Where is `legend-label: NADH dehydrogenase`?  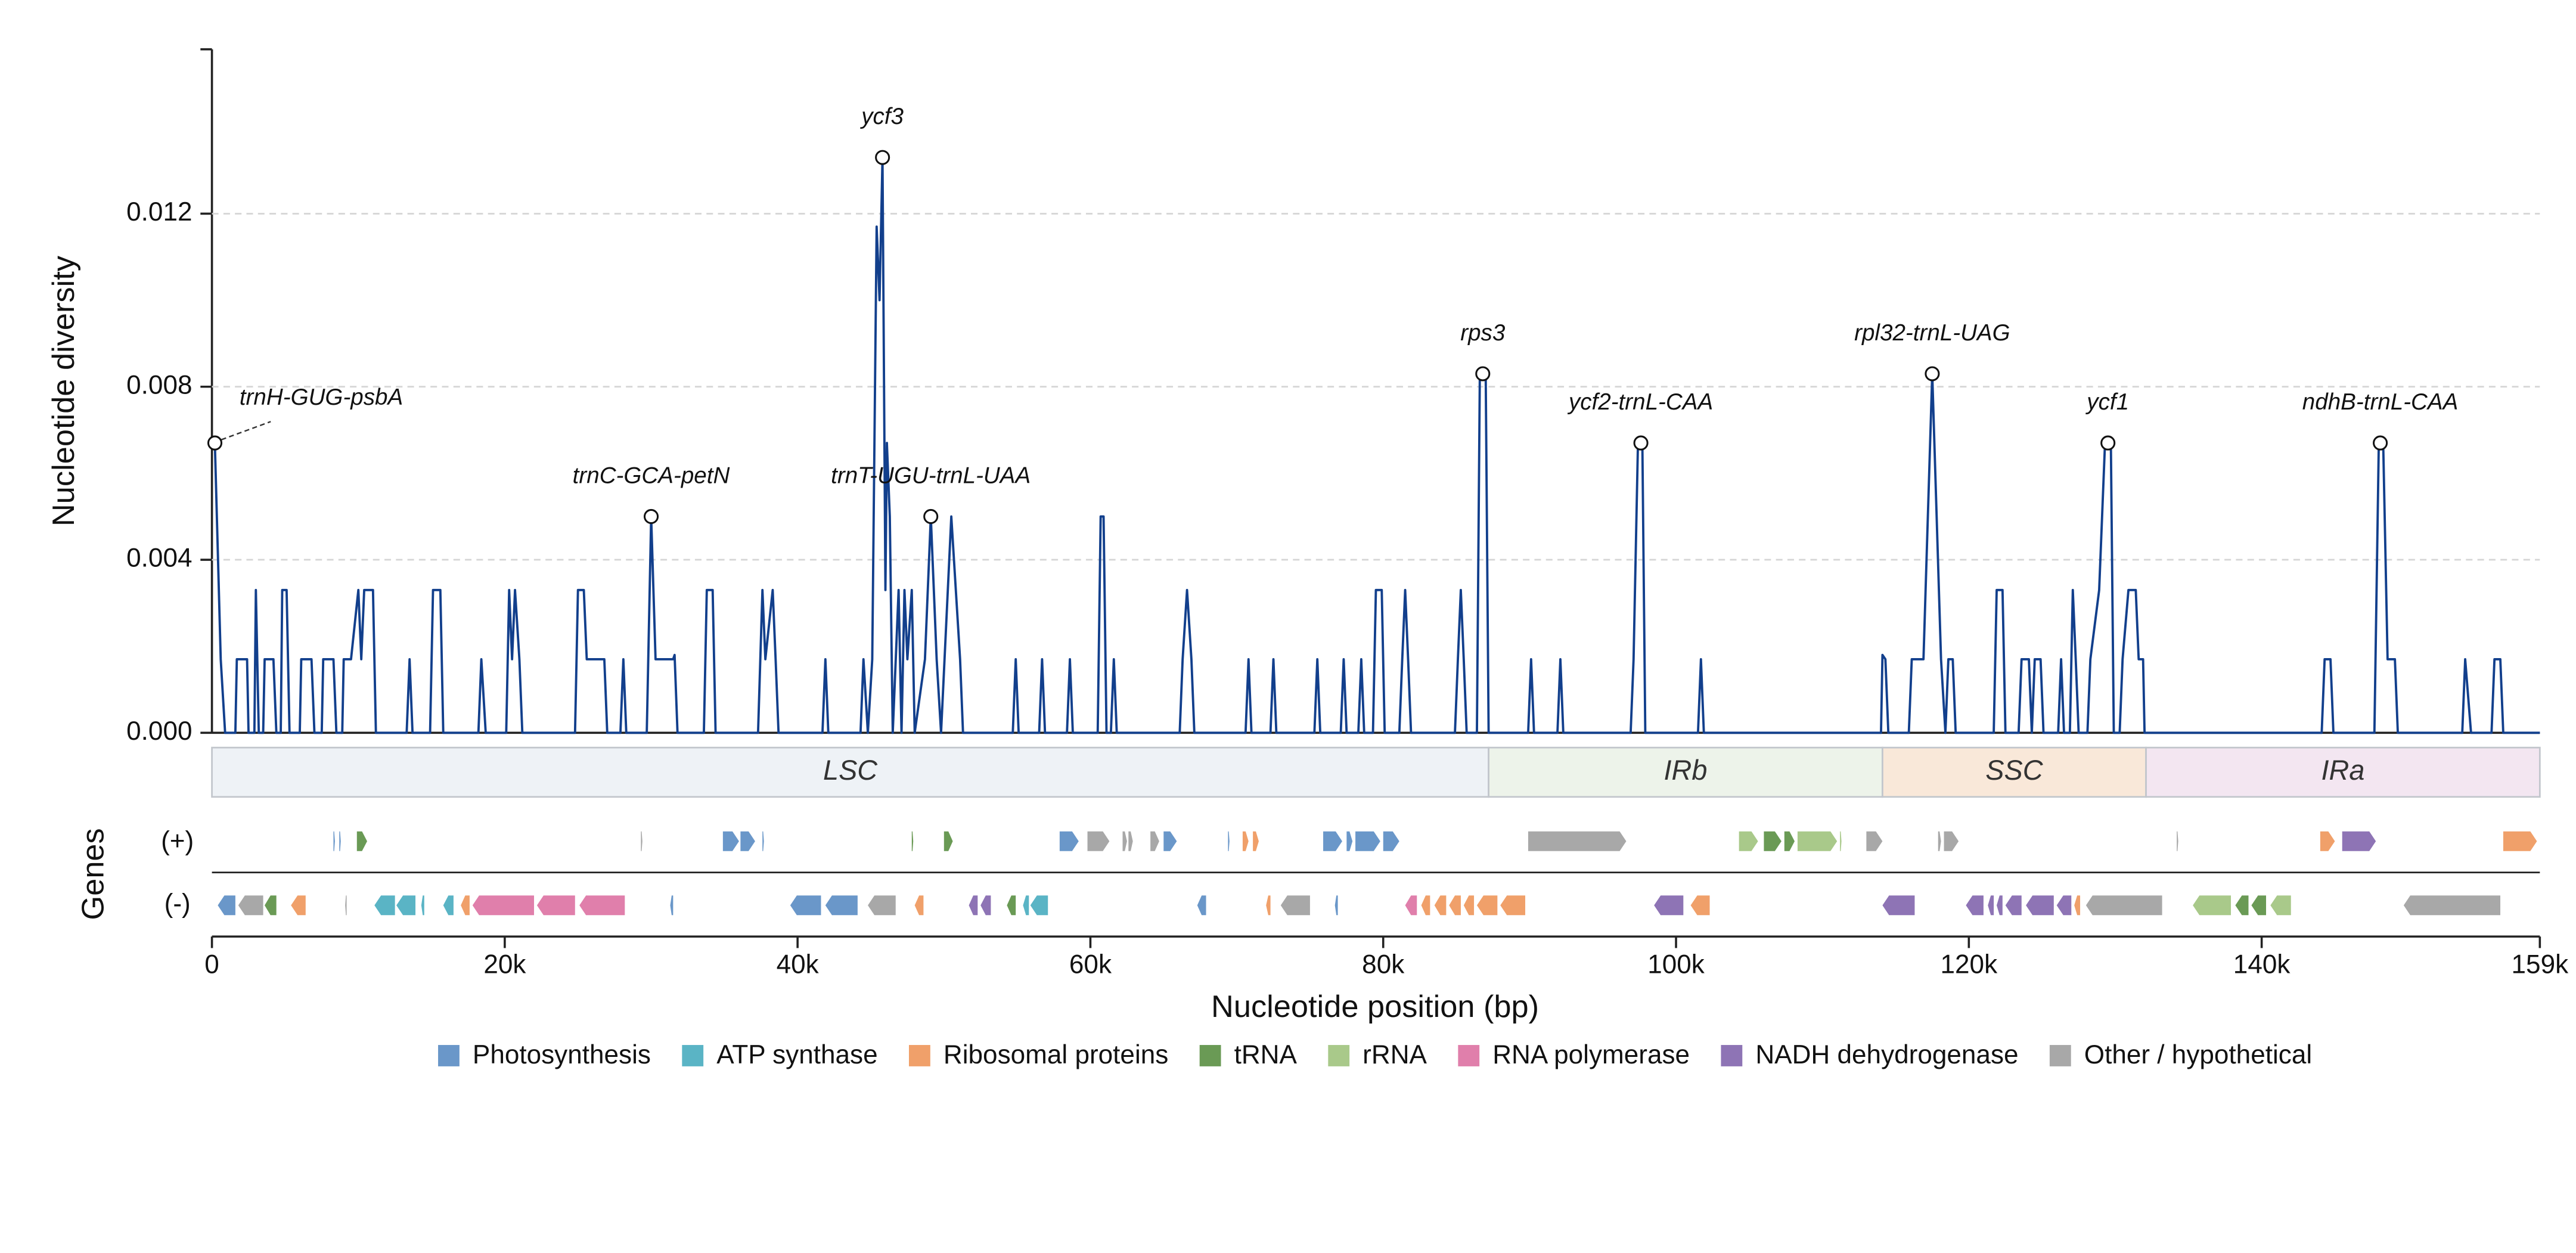 legend-label: NADH dehydrogenase is located at coordinates (1887, 1054).